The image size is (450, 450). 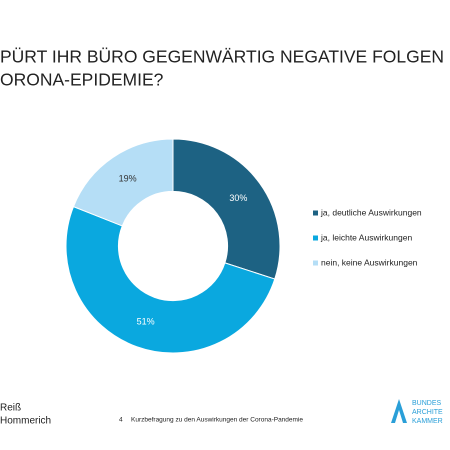 What do you see at coordinates (10, 408) in the screenshot?
I see `brand-line: Reiß` at bounding box center [10, 408].